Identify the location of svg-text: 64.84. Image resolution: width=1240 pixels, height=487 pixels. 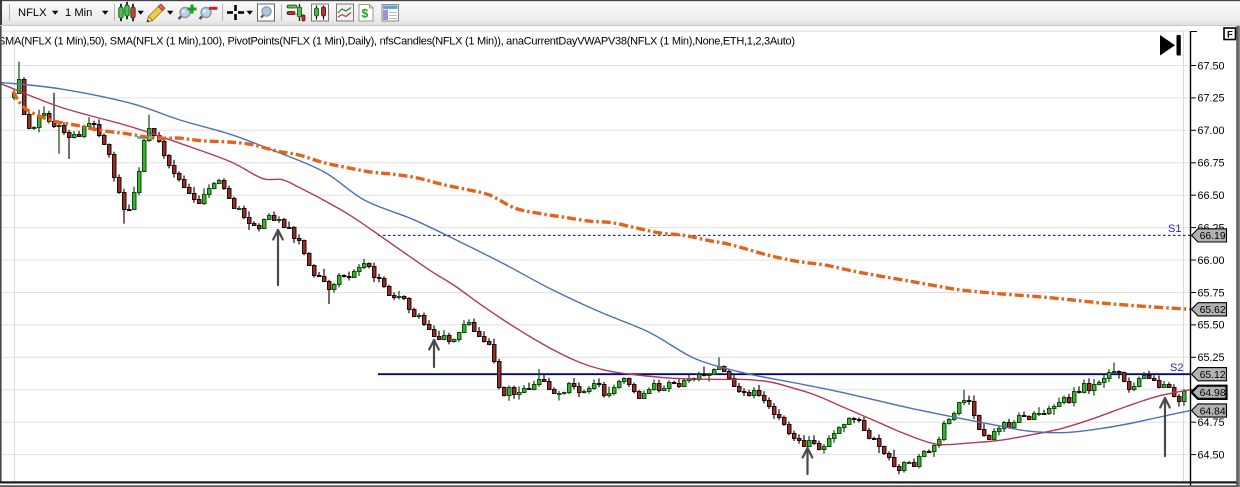
(1213, 411).